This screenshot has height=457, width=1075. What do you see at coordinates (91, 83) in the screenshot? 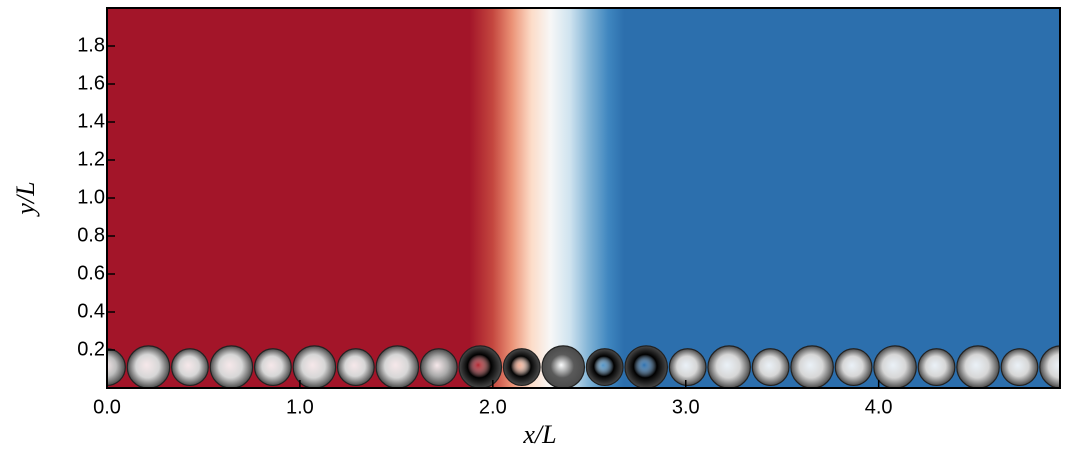
I see `y-tick-label: 1.6` at bounding box center [91, 83].